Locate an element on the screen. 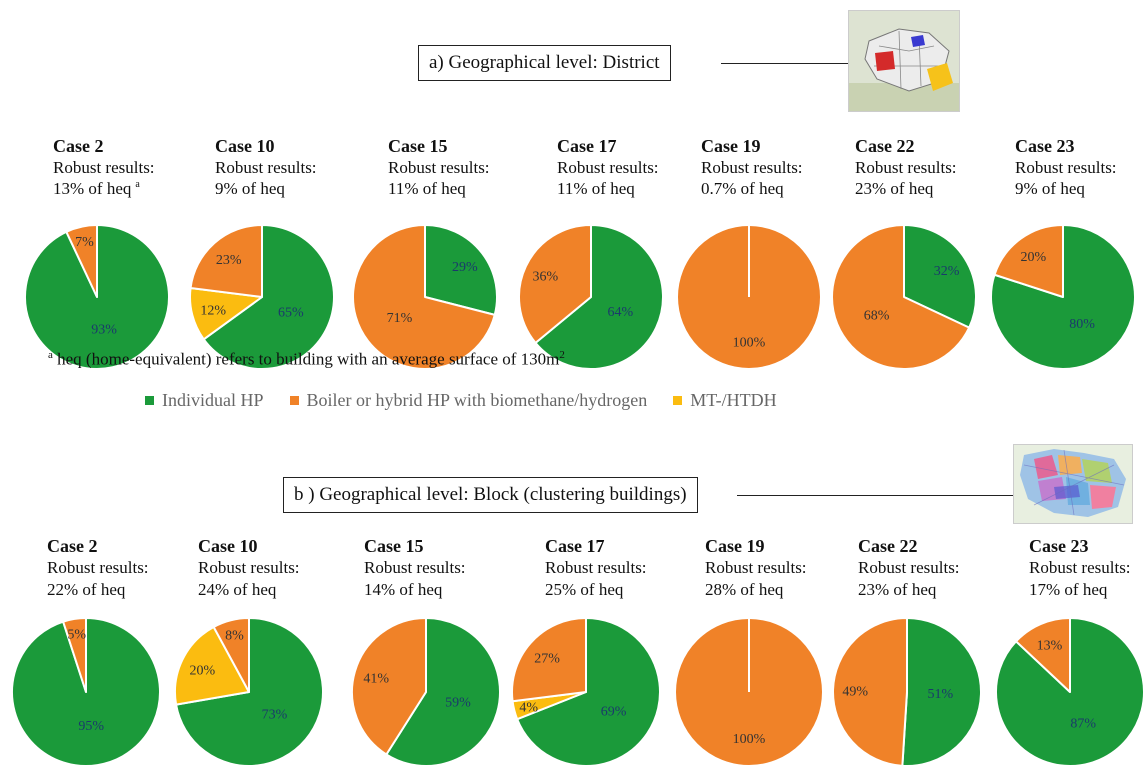 This screenshot has width=1146, height=770. legend-item-individual-hp: Individual HP is located at coordinates (204, 400).